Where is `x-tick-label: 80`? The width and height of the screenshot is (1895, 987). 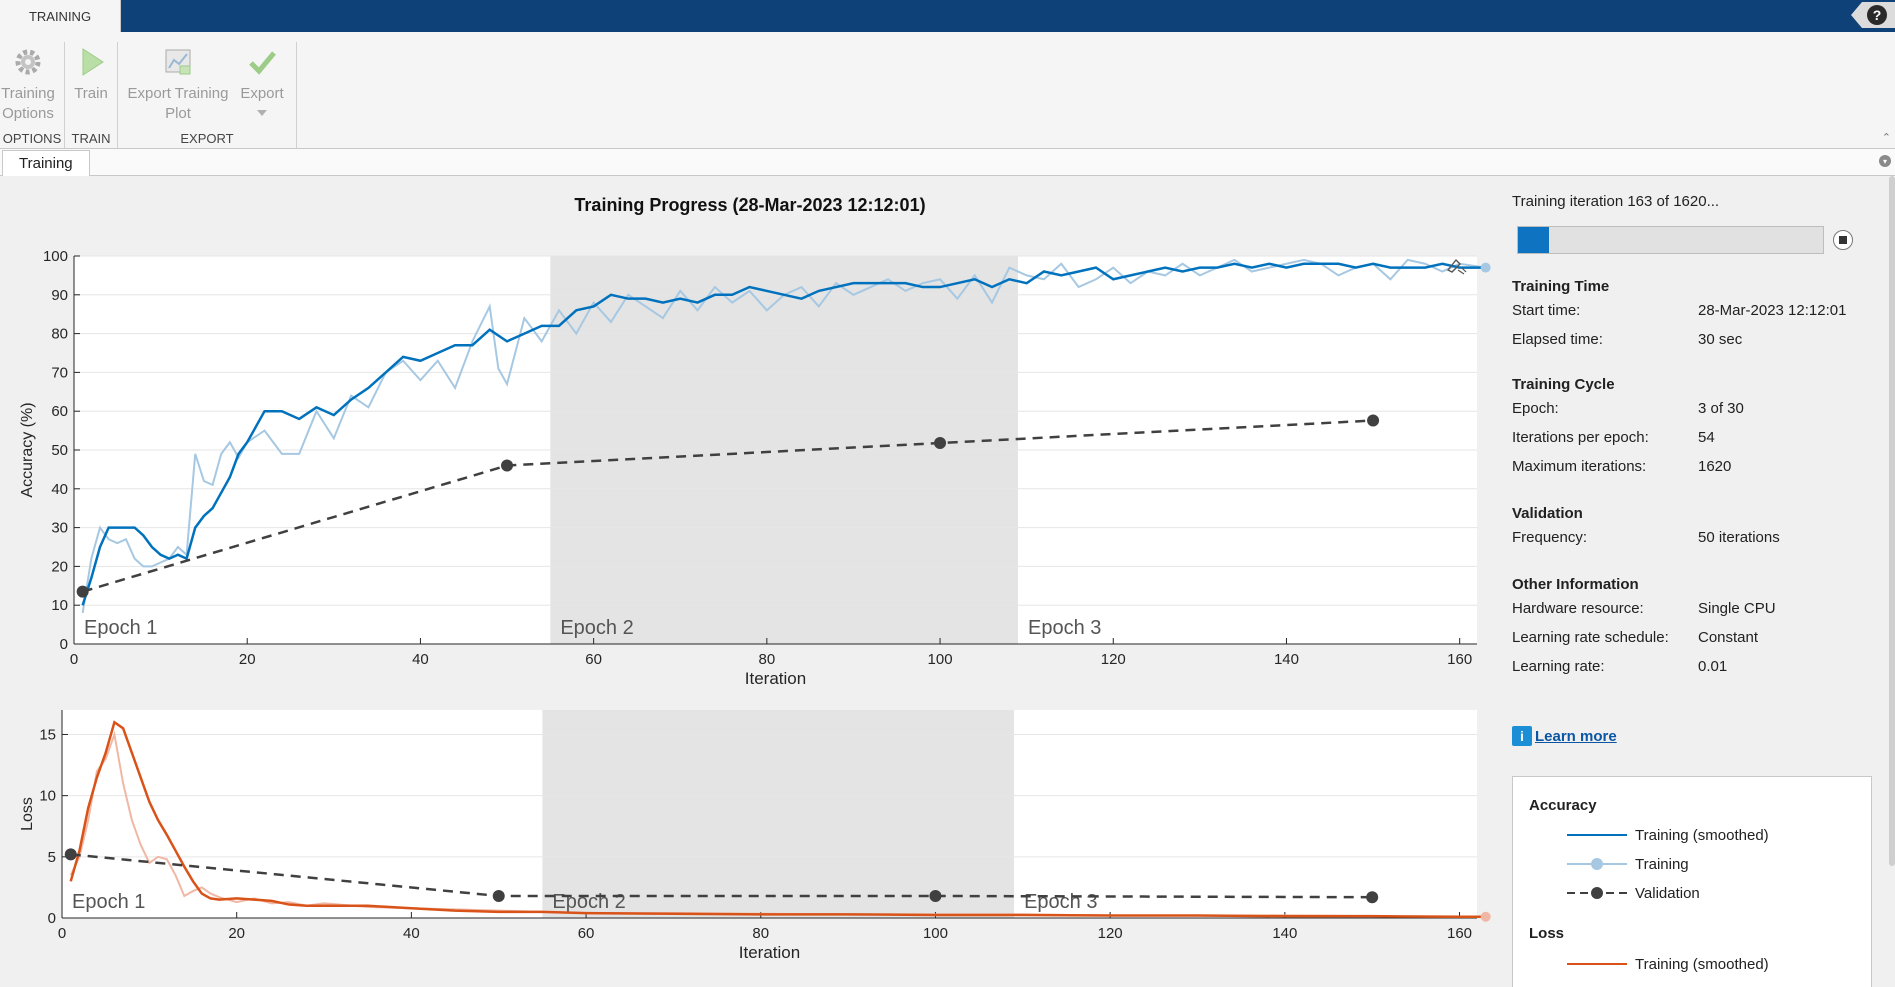 x-tick-label: 80 is located at coordinates (766, 659).